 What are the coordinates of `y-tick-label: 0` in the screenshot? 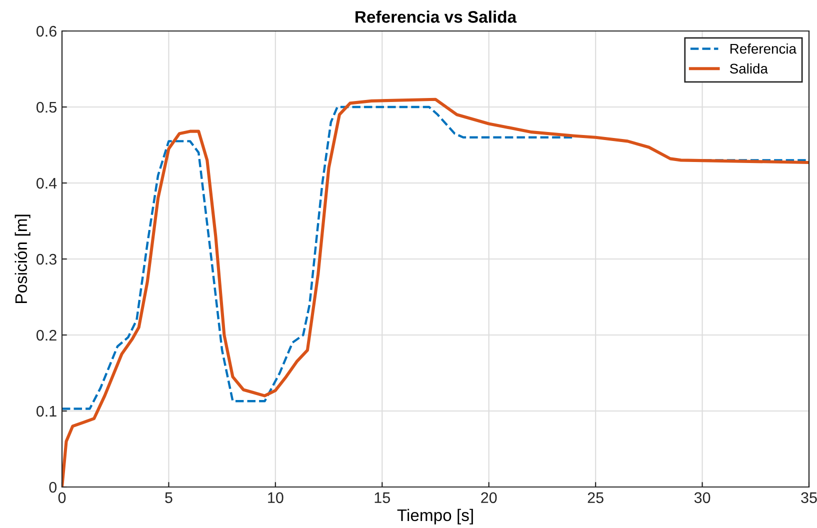 It's located at (53, 487).